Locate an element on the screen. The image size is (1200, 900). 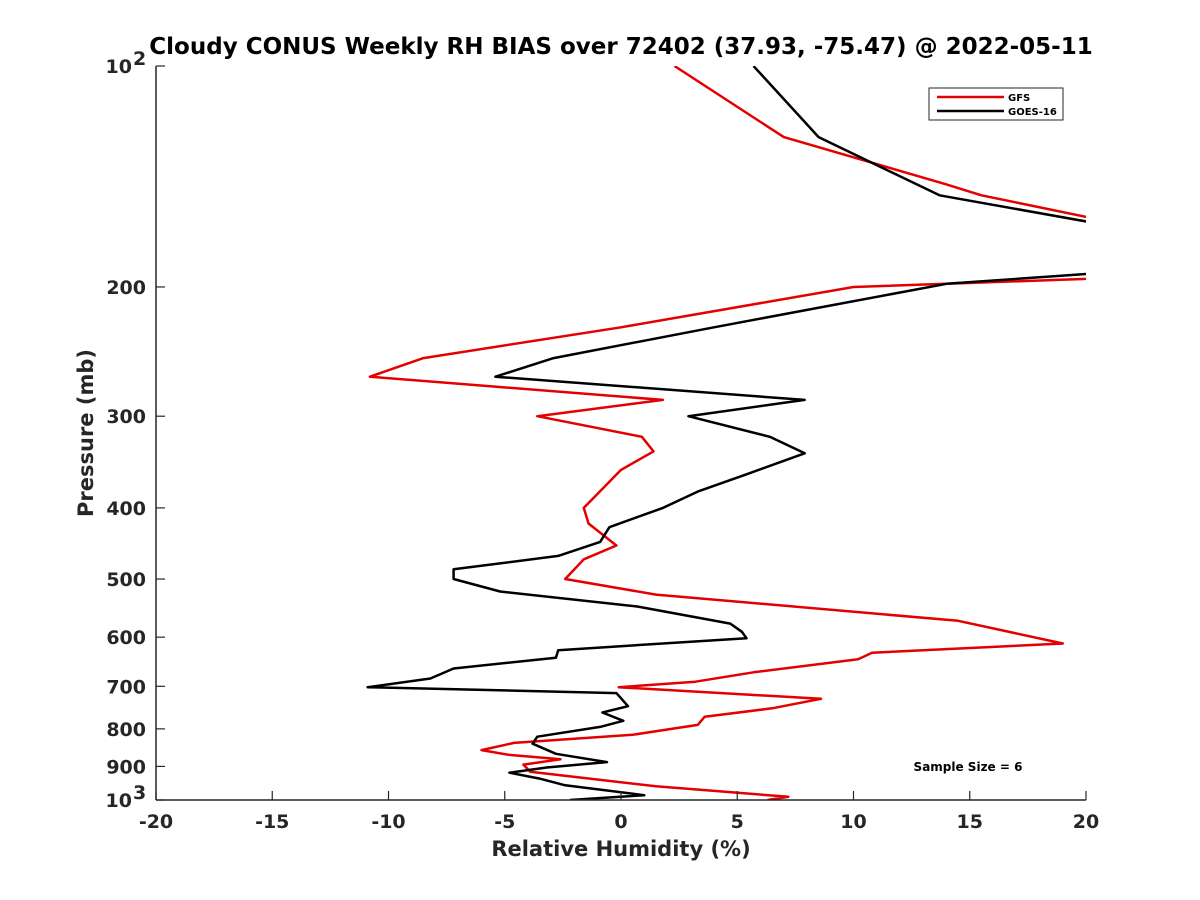
sample-size-annotation: Sample Size = 6 is located at coordinates (968, 767).